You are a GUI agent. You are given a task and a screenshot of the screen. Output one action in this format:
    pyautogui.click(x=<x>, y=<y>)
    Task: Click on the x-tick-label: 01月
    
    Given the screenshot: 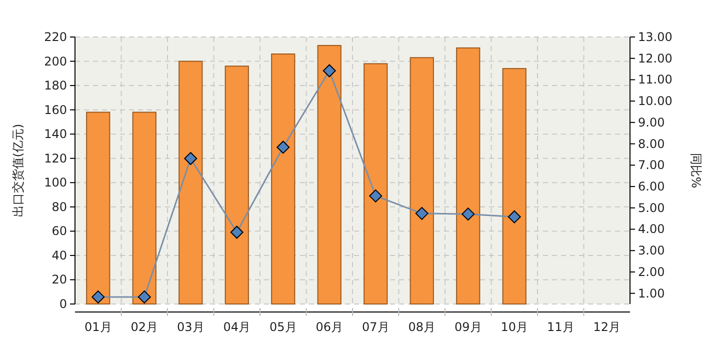 What is the action you would take?
    pyautogui.click(x=98, y=327)
    